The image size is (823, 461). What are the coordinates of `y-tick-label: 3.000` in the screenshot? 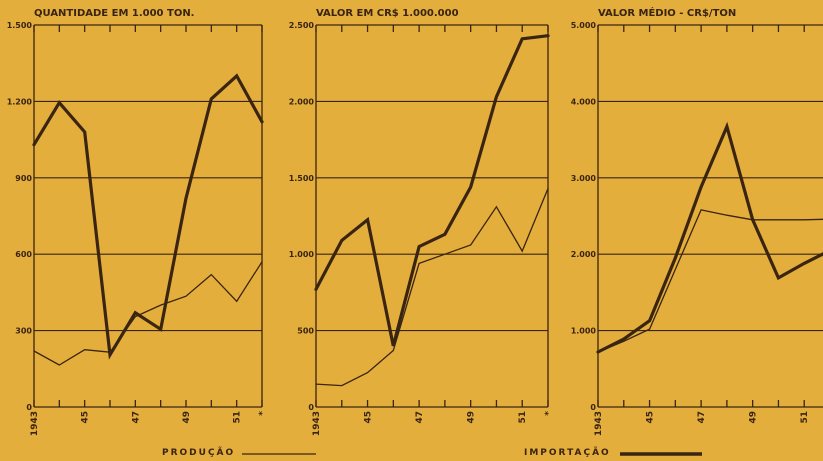 It's located at (584, 178).